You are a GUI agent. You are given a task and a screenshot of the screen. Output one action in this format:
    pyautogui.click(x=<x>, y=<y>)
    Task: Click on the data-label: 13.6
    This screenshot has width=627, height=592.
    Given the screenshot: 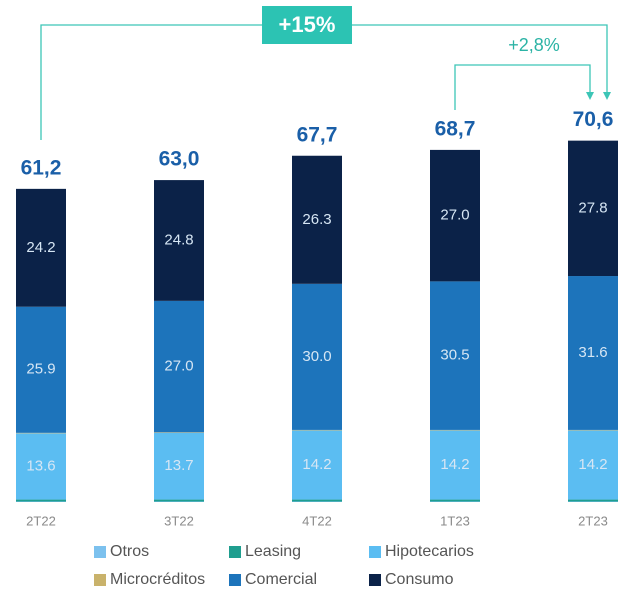 What is the action you would take?
    pyautogui.click(x=40, y=465)
    